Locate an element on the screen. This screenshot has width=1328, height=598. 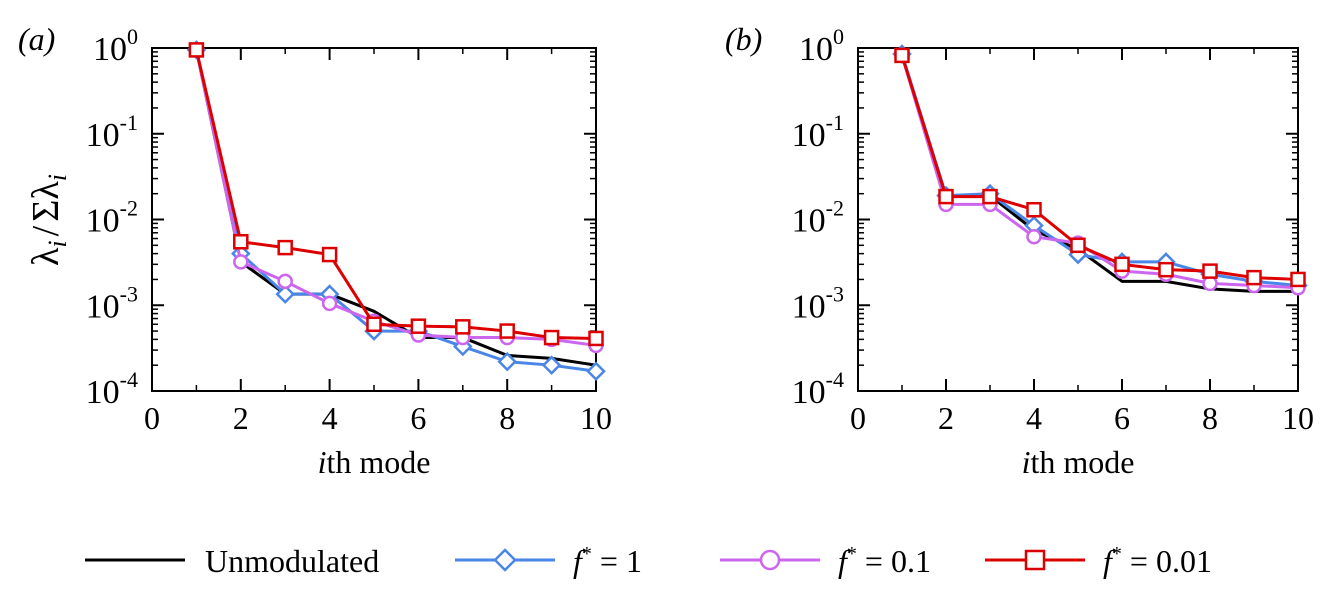
legend-entry-unmodulated: Unmodulated is located at coordinates (232, 561).